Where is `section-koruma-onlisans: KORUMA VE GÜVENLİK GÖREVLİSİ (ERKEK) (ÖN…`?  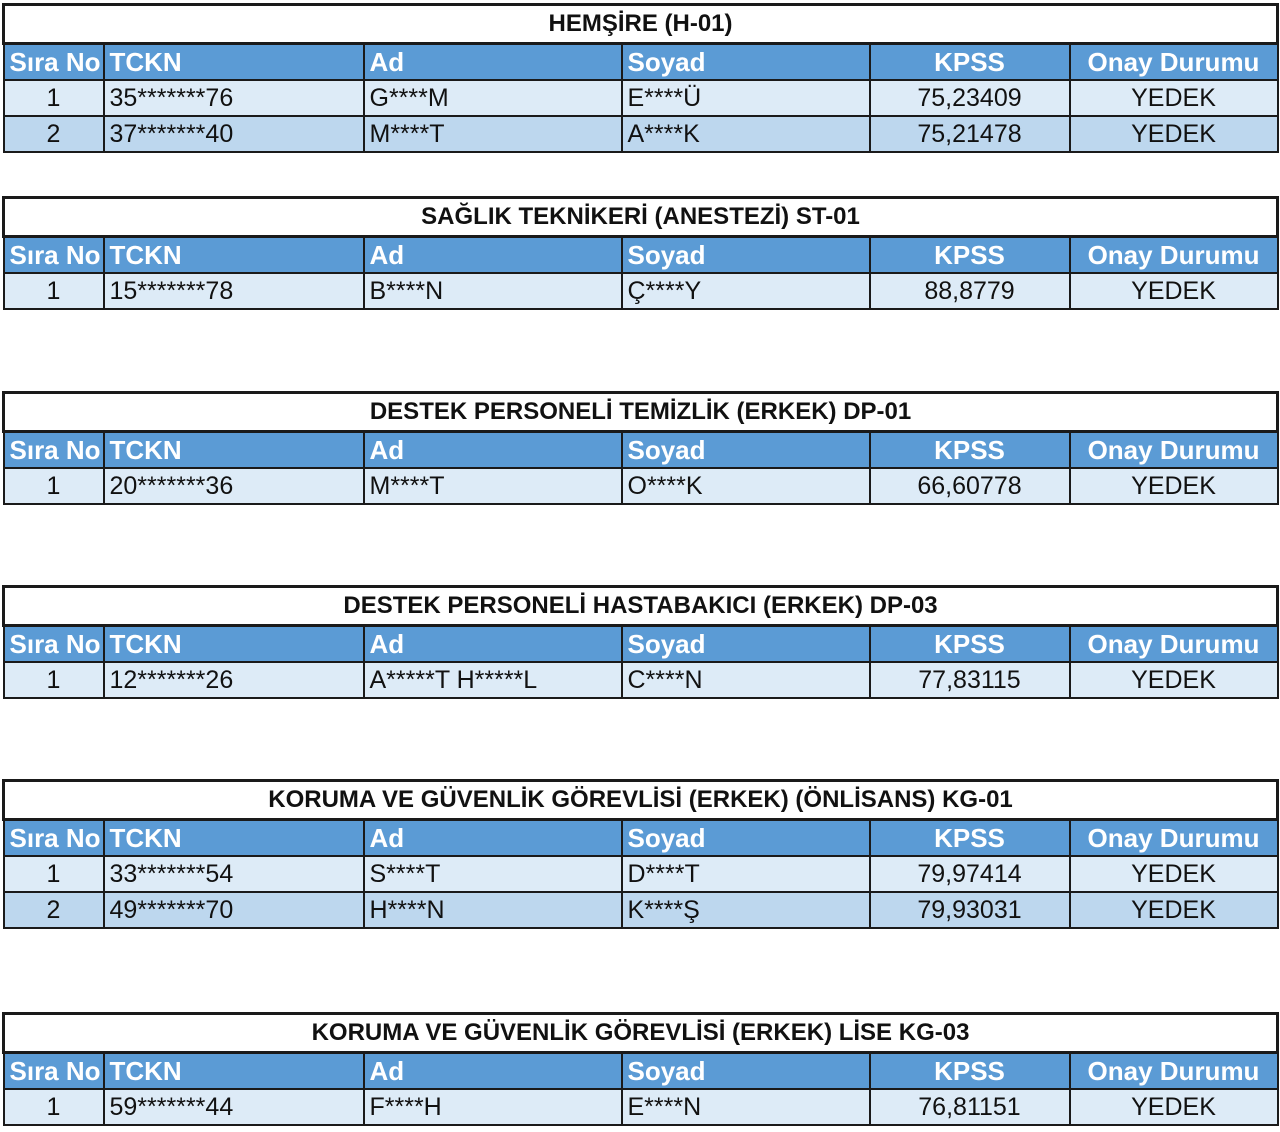
section-koruma-onlisans: KORUMA VE GÜVENLİK GÖREVLİSİ (ERKEK) (ÖN… is located at coordinates (640, 854).